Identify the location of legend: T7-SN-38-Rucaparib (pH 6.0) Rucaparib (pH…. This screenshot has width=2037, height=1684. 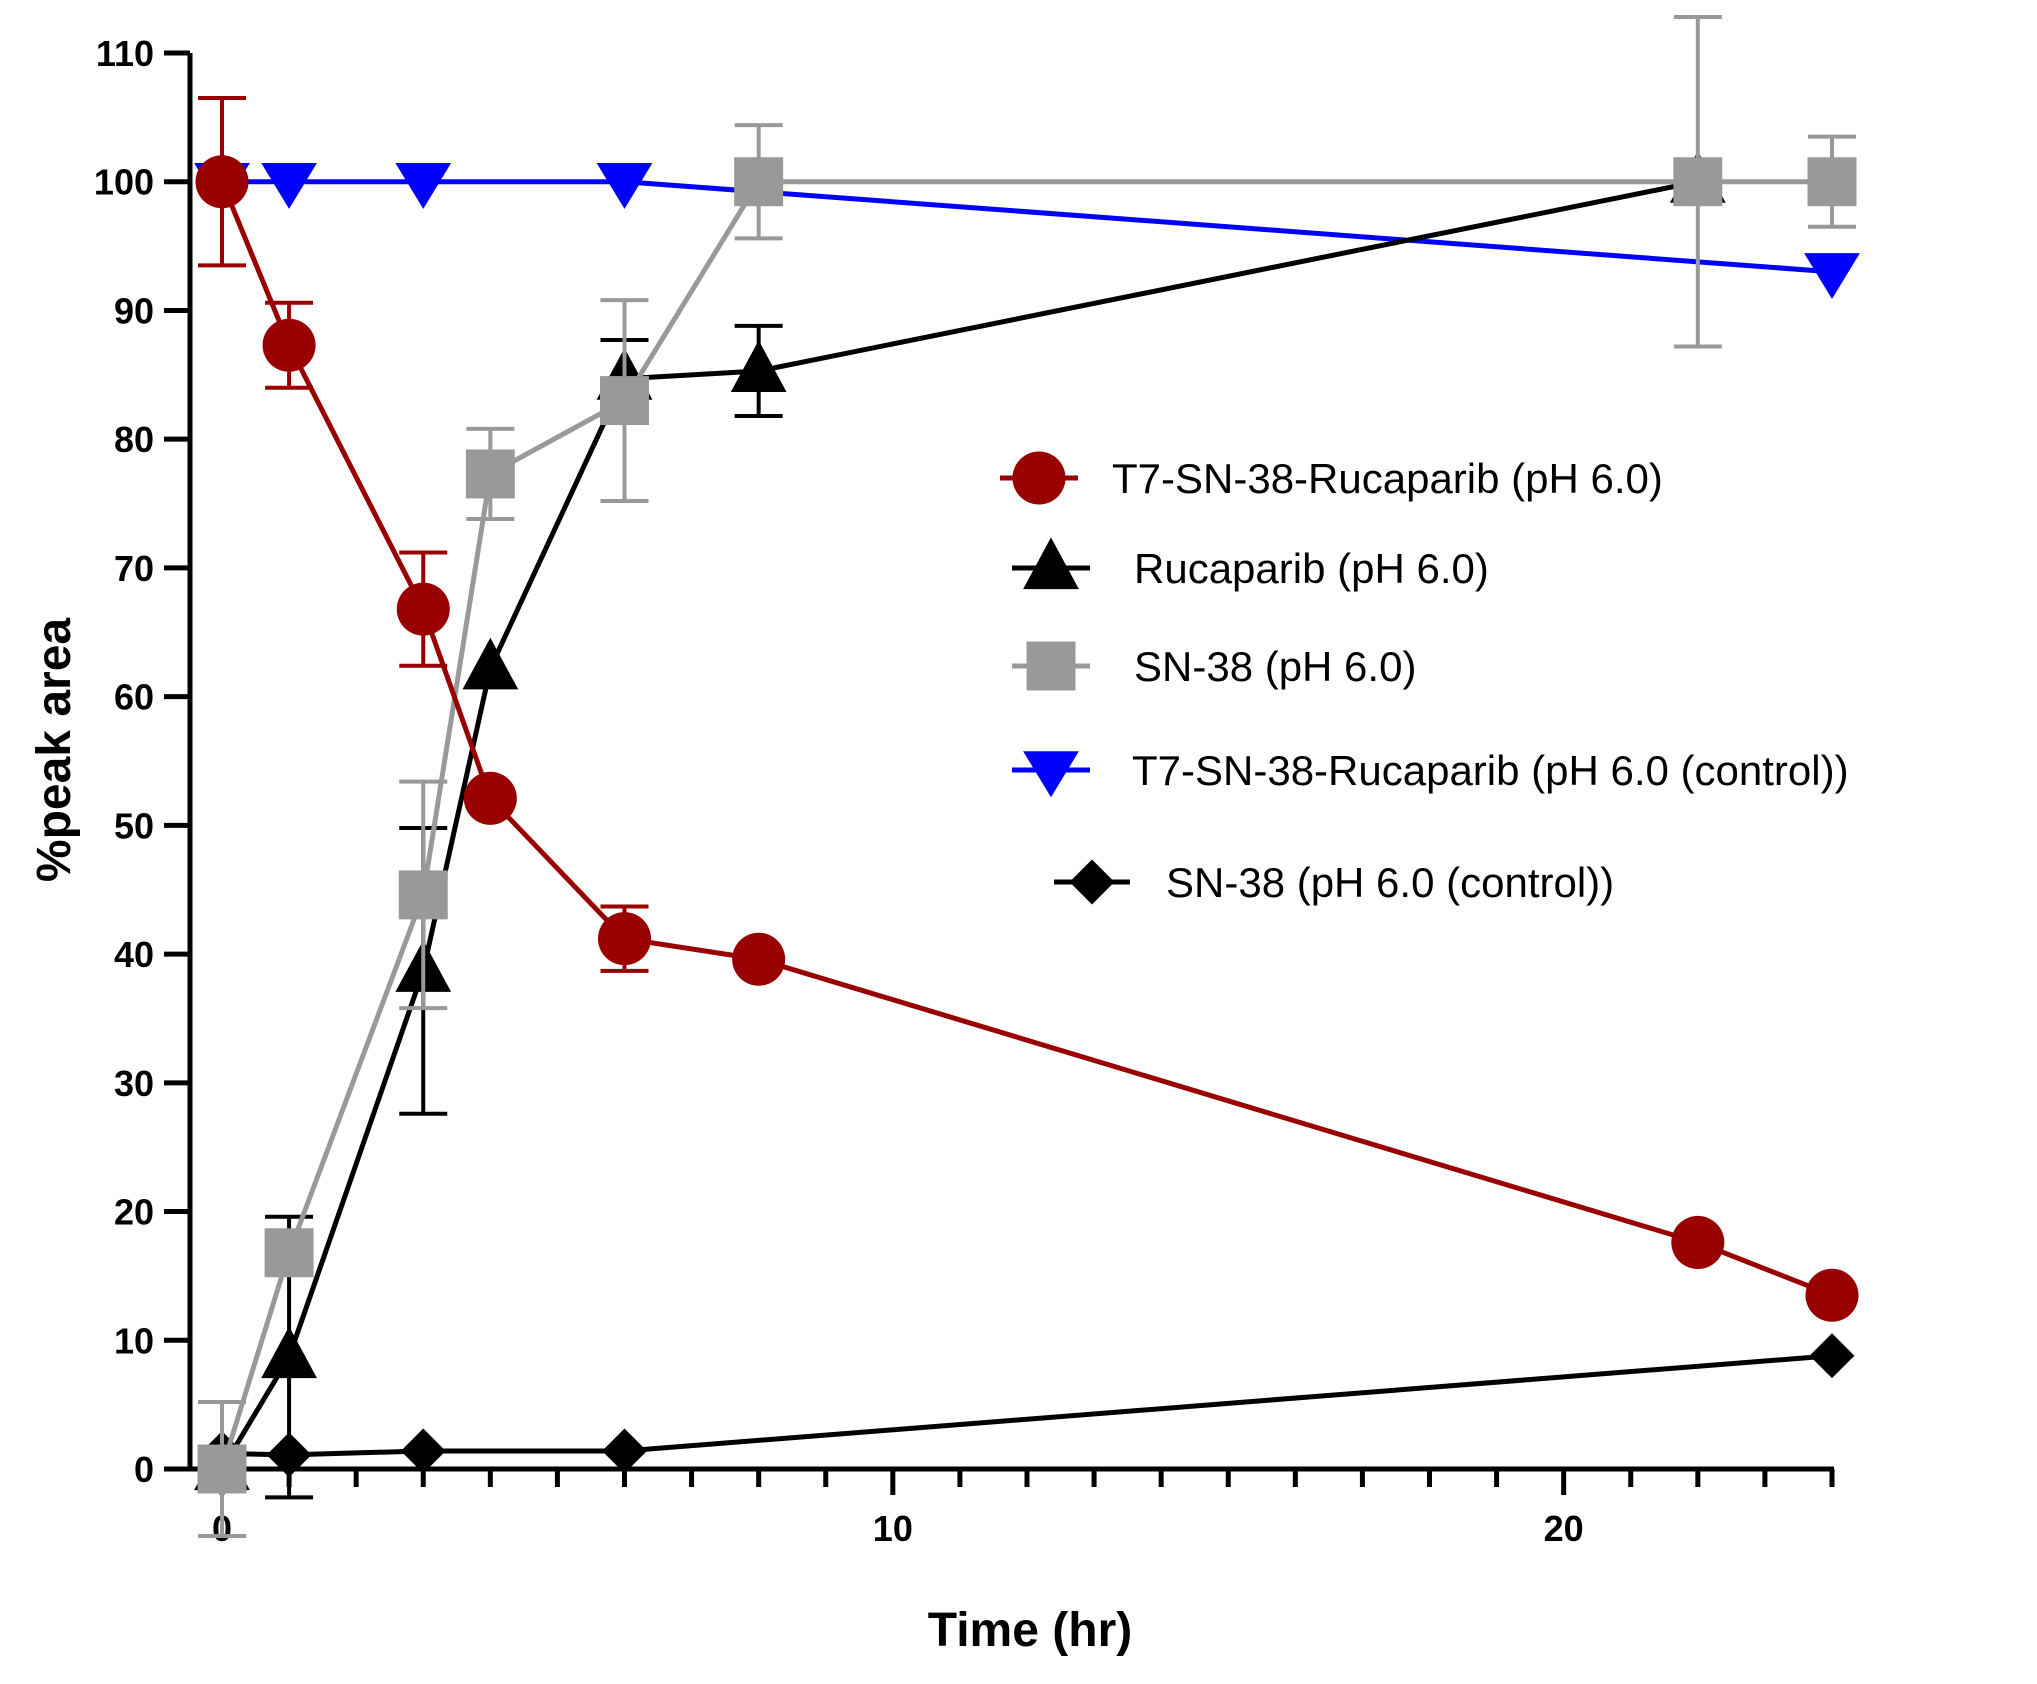
(1424, 678).